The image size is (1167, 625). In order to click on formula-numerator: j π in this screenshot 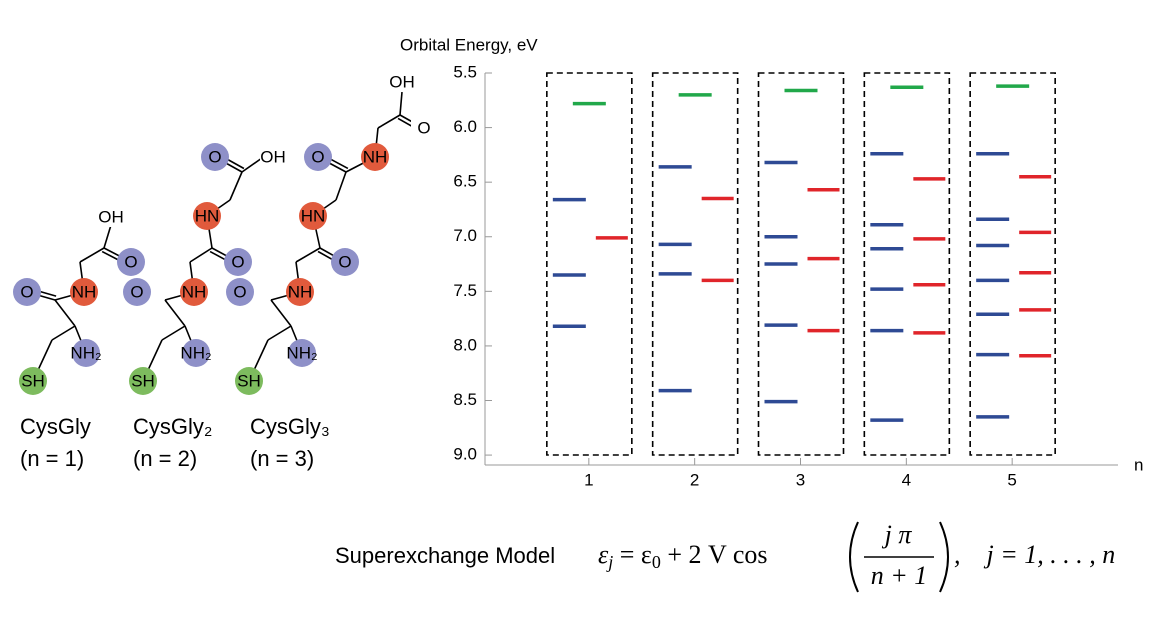, I will do `click(897, 534)`.